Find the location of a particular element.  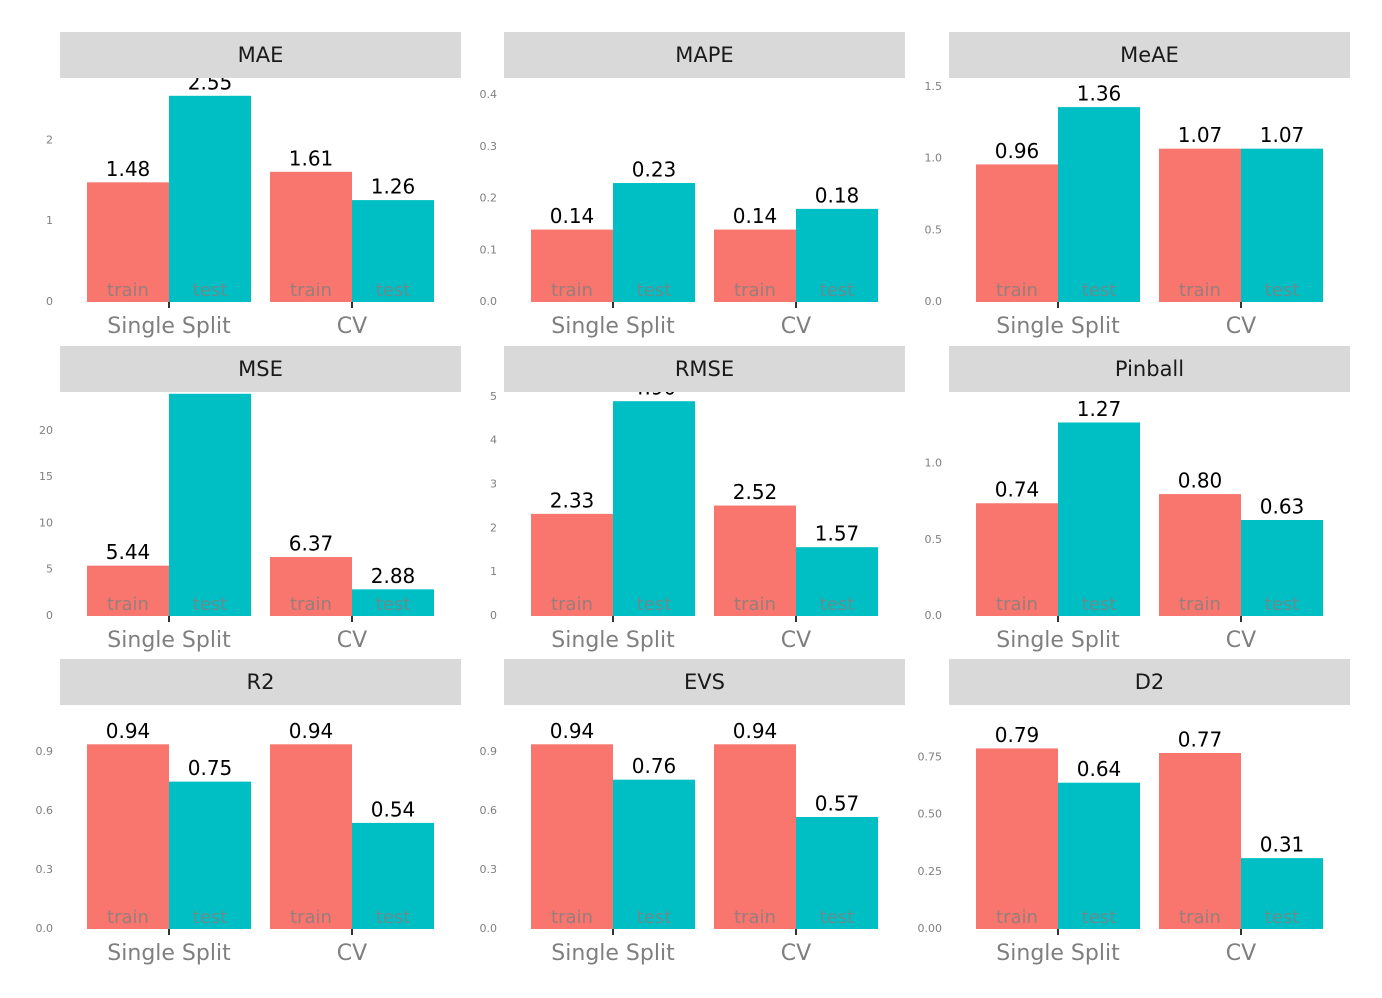

y-tick-label: 1 is located at coordinates (49, 220).